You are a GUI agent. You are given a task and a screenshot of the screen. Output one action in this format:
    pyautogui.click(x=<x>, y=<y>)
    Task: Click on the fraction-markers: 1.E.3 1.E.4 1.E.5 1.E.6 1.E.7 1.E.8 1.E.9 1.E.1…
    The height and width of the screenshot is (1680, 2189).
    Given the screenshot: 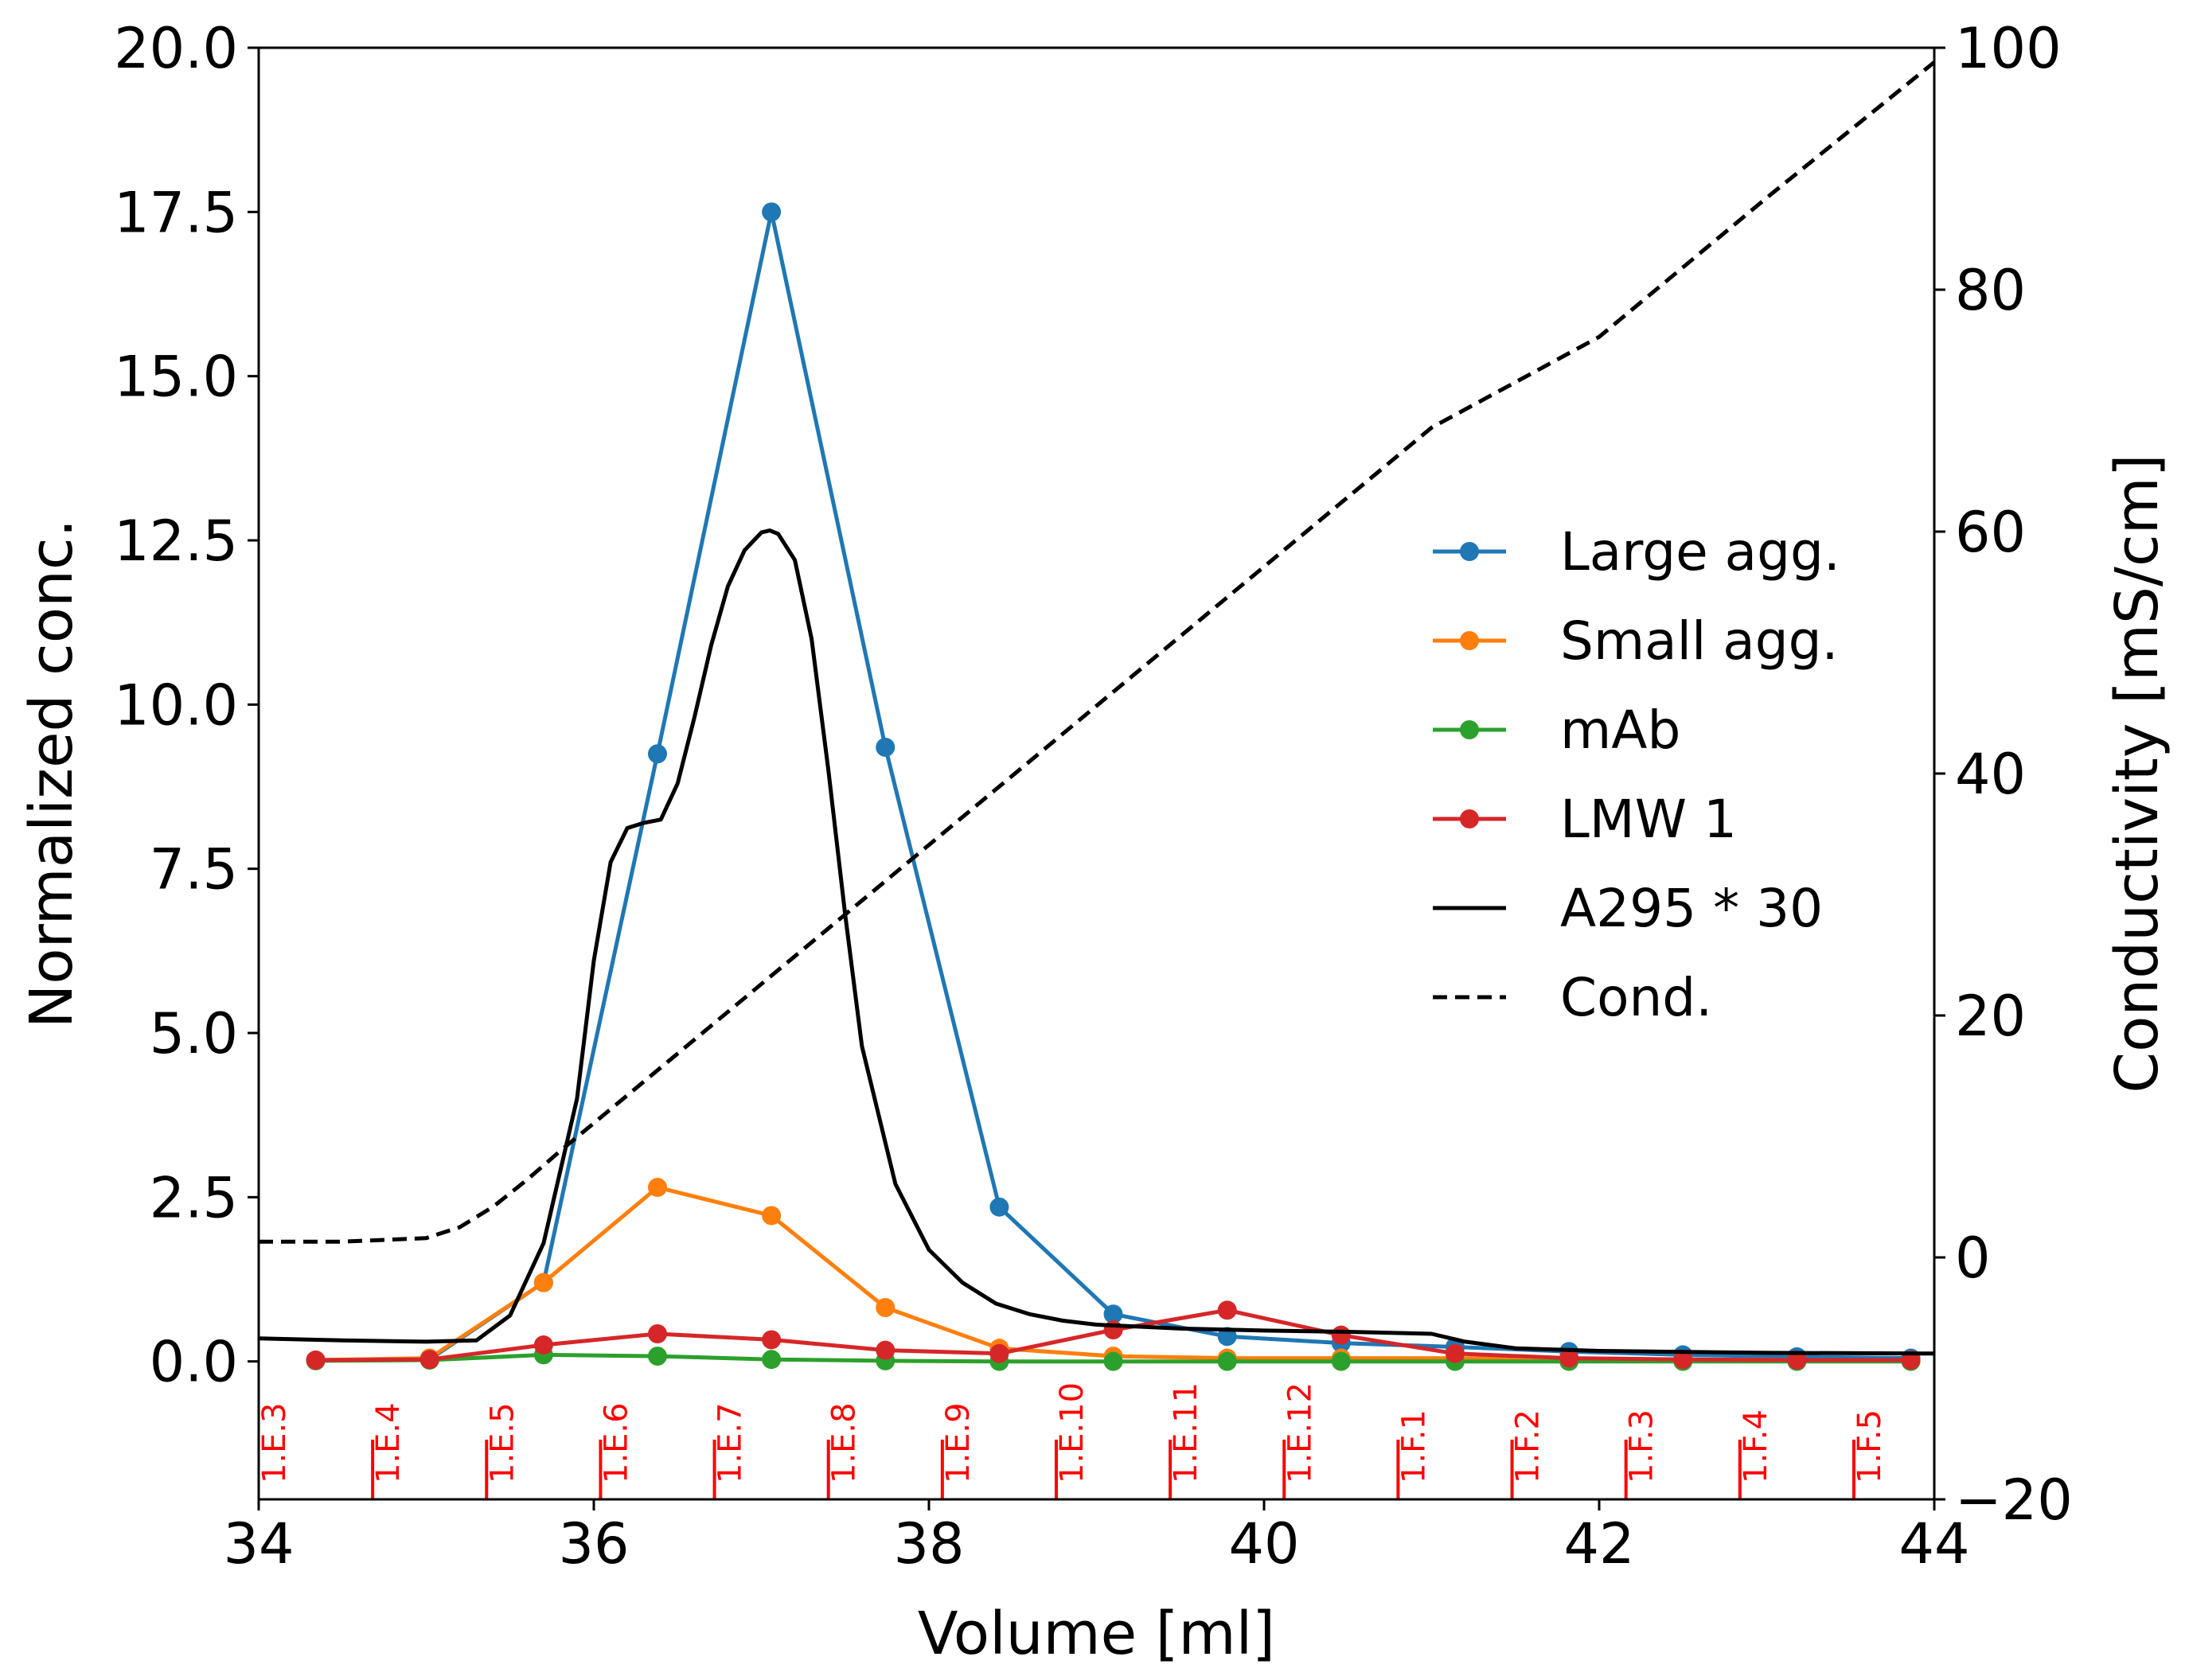 What is the action you would take?
    pyautogui.click(x=1072, y=1440)
    